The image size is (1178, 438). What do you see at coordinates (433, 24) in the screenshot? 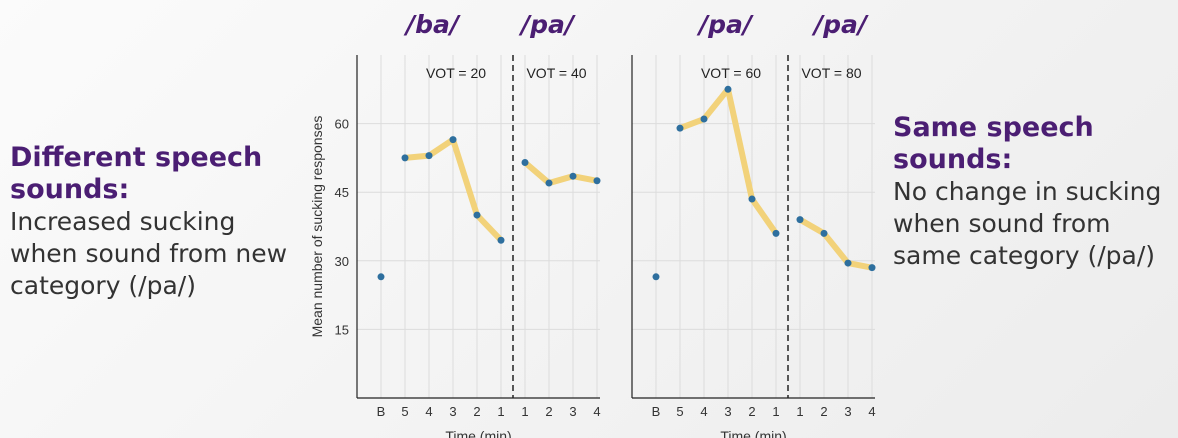
I see `phoneme-label-ba: /ba/` at bounding box center [433, 24].